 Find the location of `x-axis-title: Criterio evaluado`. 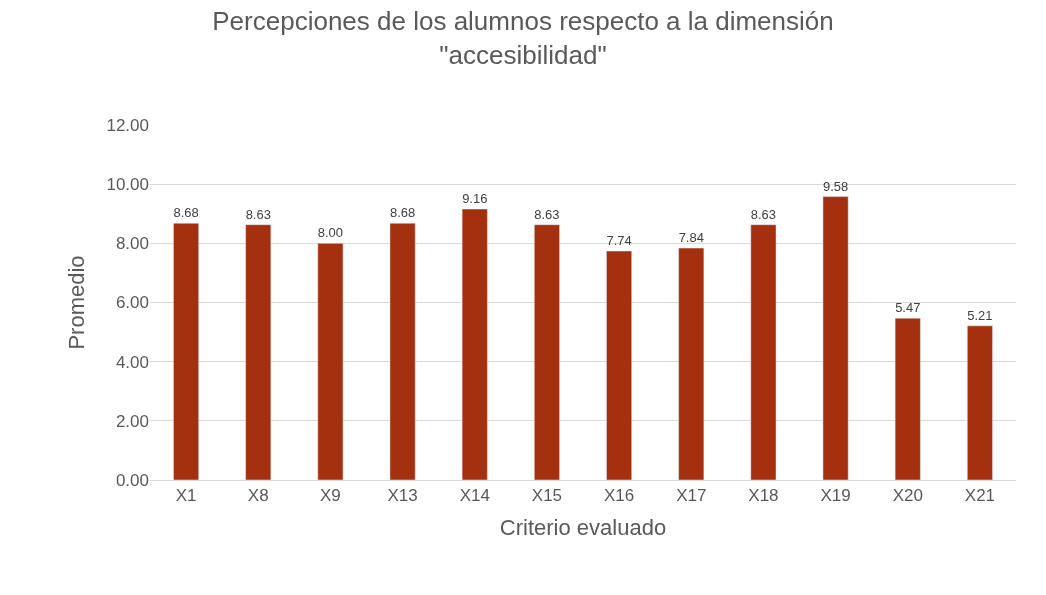

x-axis-title: Criterio evaluado is located at coordinates (583, 528).